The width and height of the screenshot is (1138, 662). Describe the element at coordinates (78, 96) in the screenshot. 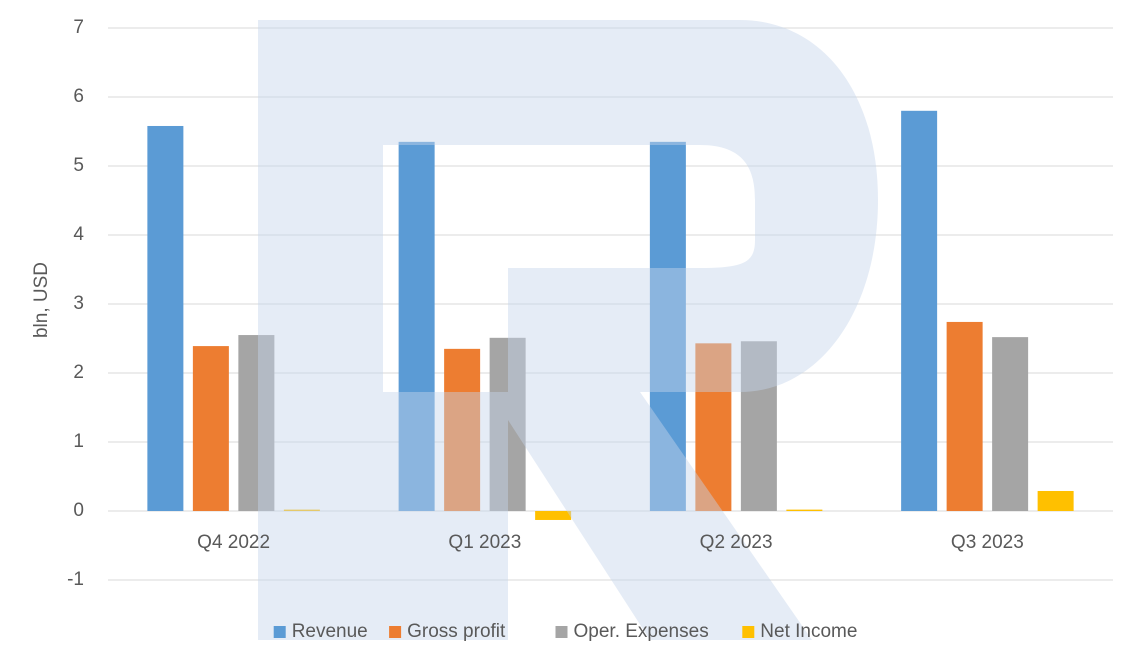

I see `y-tick-label: 6` at that location.